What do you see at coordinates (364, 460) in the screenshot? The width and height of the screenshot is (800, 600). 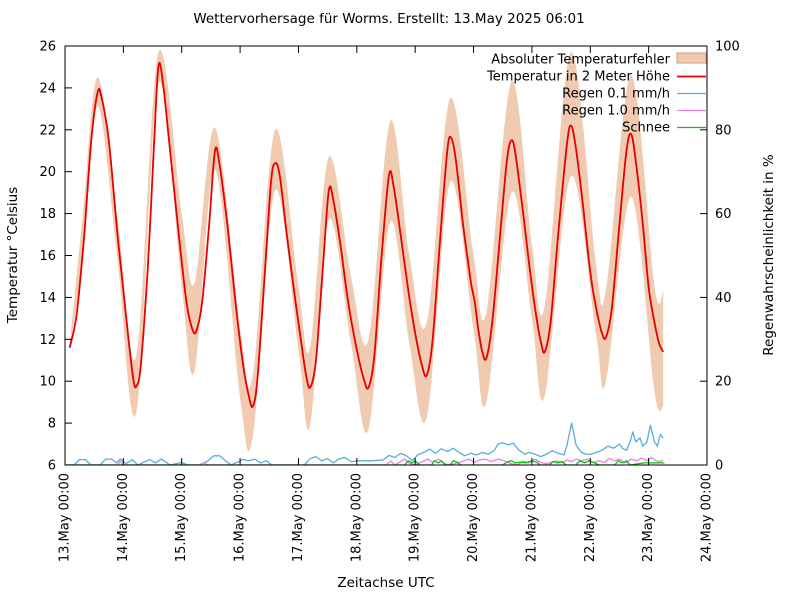 I see `rain-10-line` at bounding box center [364, 460].